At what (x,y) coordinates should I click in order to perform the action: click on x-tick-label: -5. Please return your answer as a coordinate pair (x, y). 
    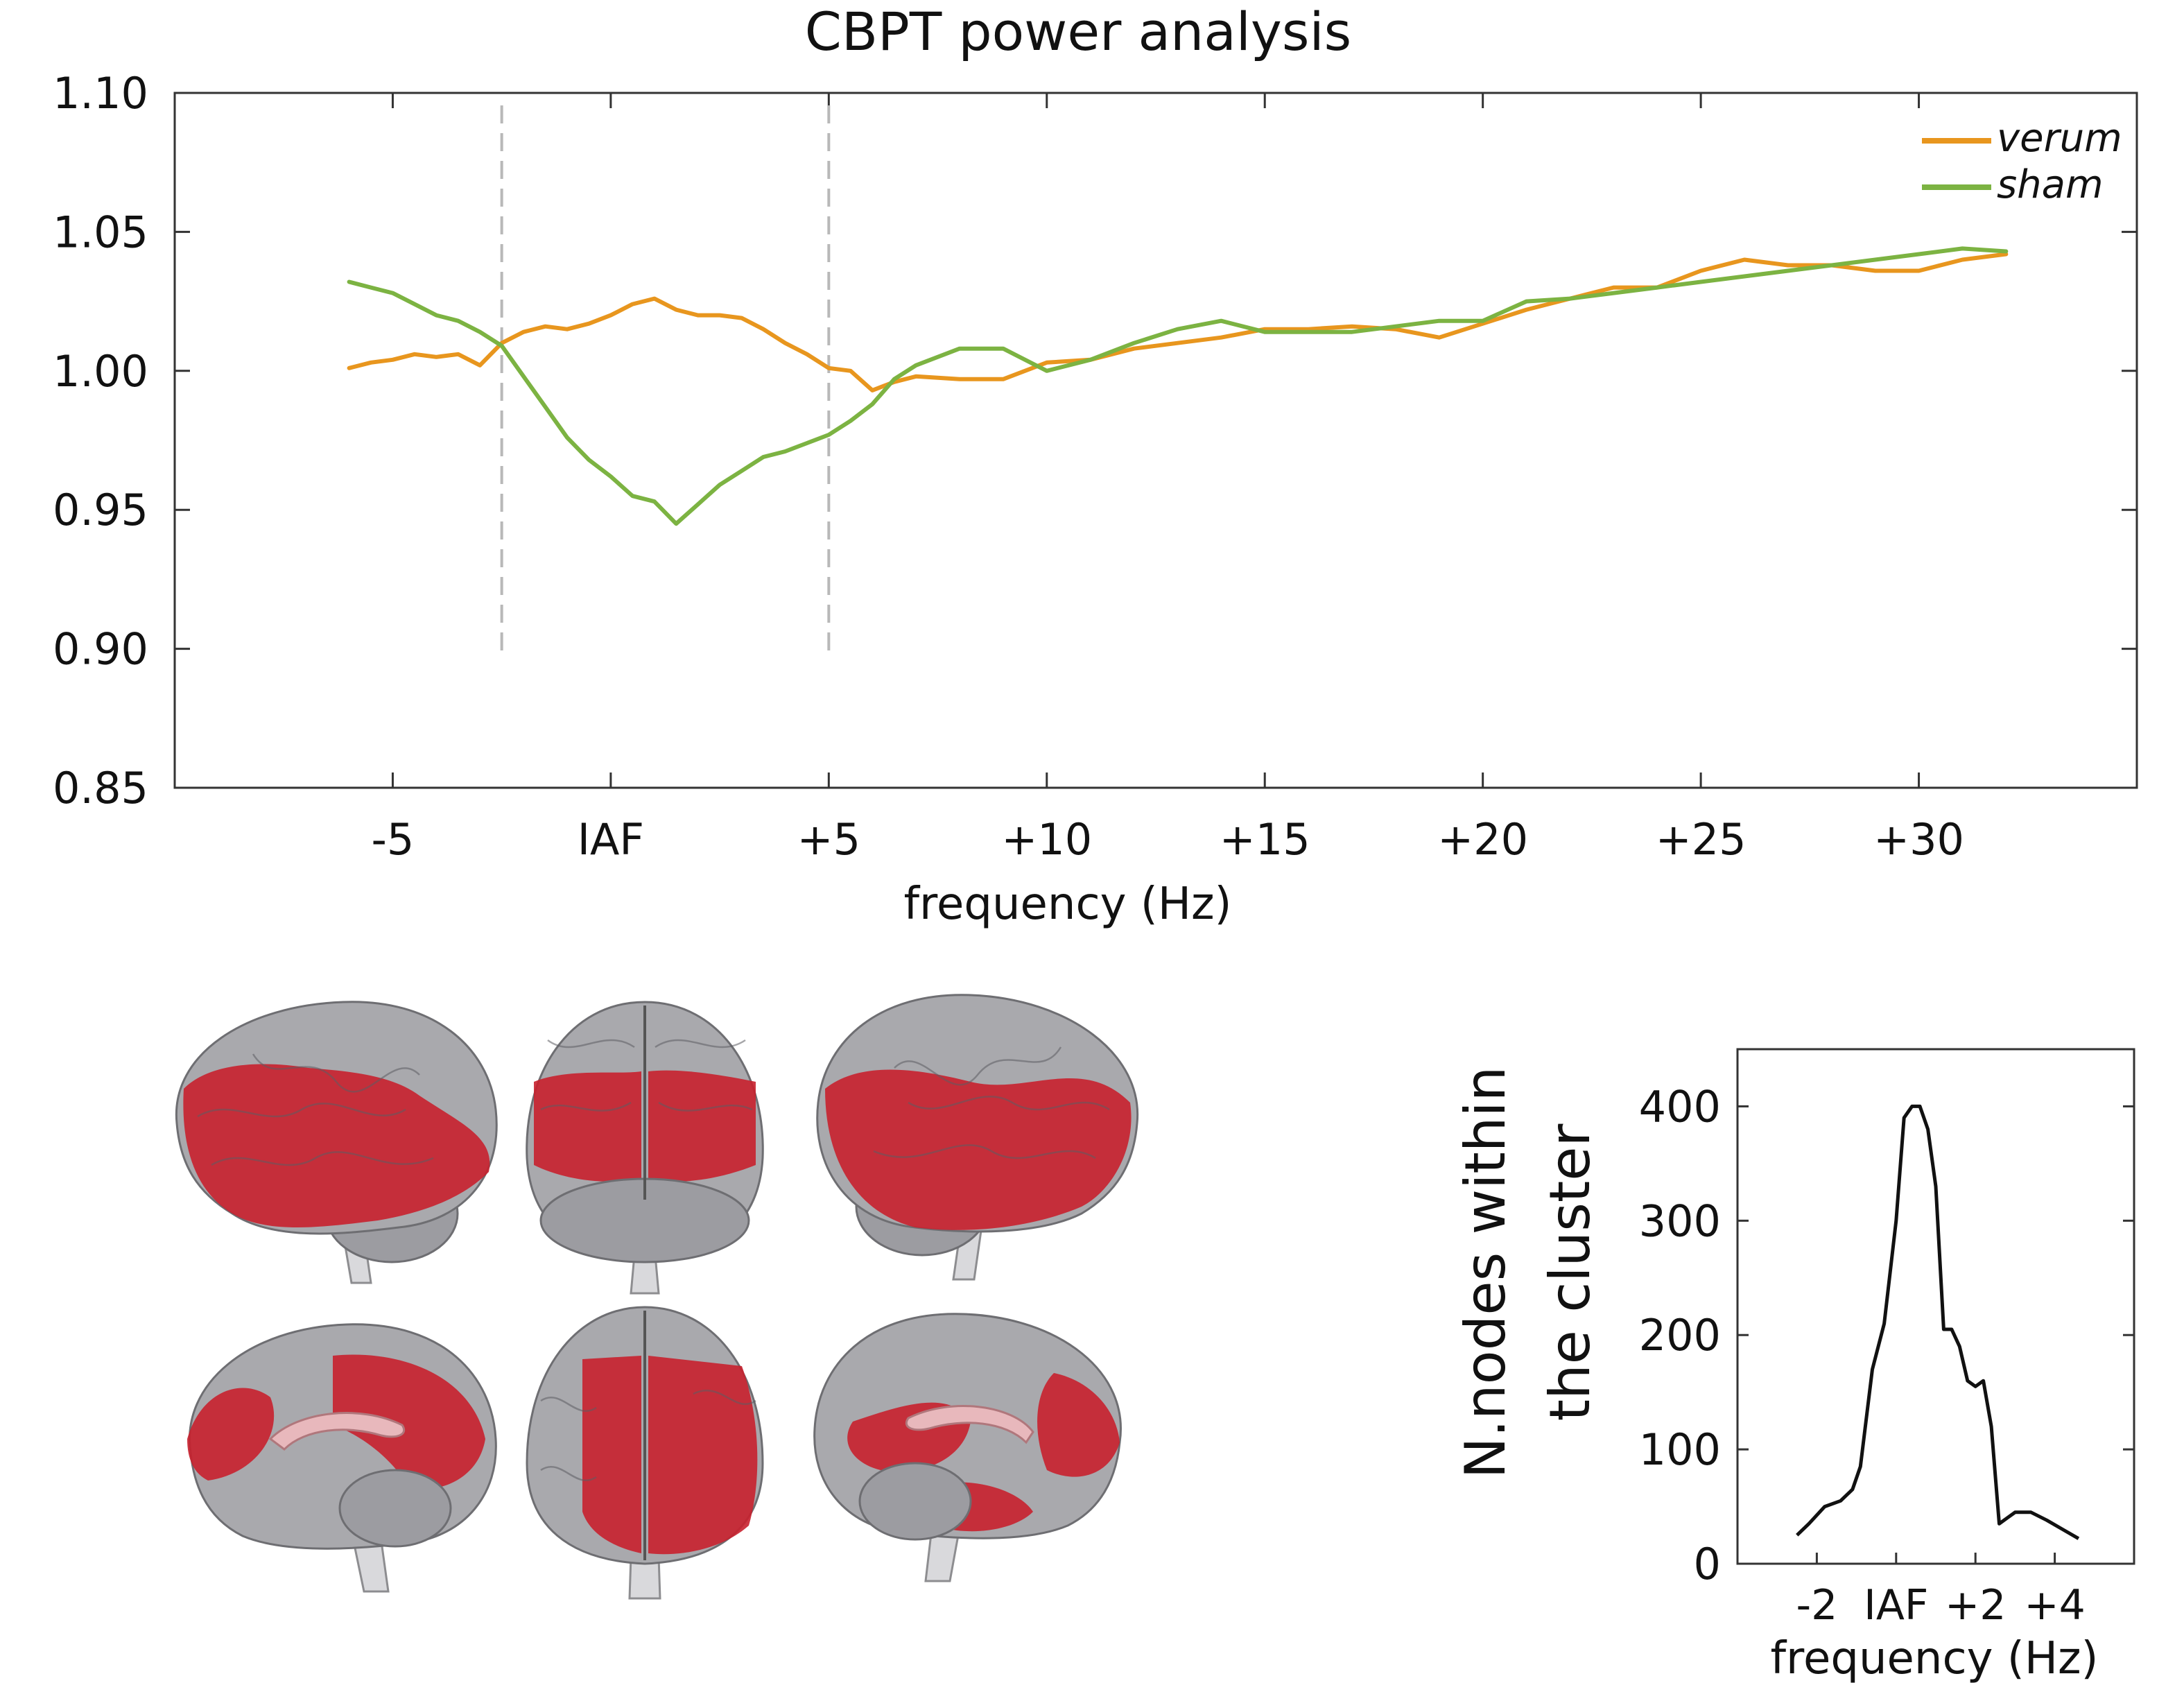
    Looking at the image, I should click on (393, 839).